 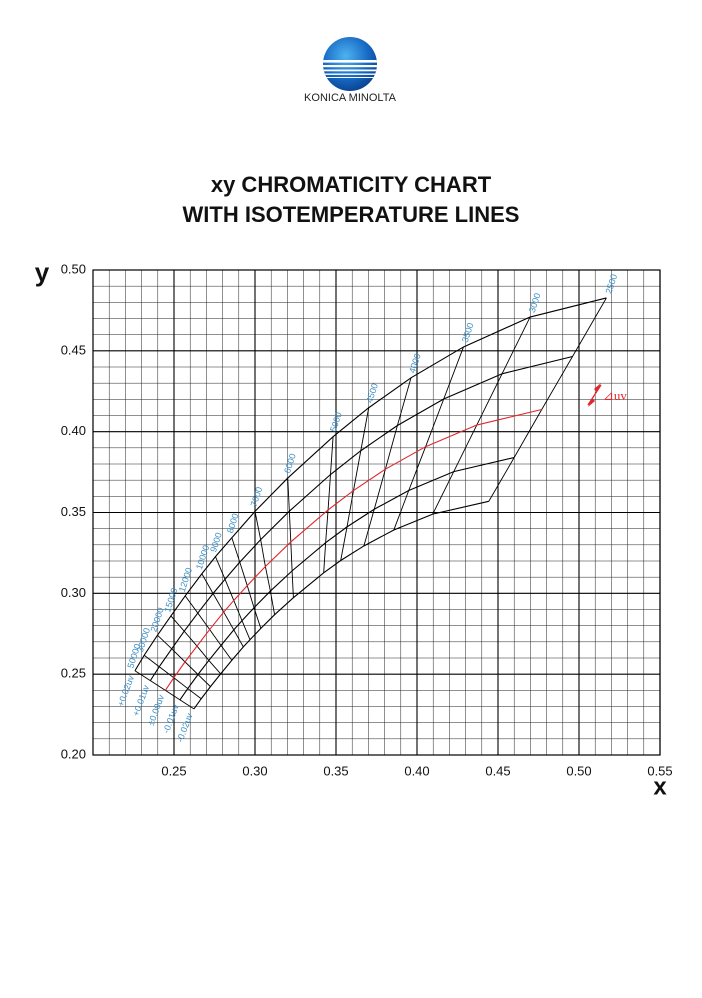 What do you see at coordinates (335, 770) in the screenshot?
I see `x-tick-label: 0.35` at bounding box center [335, 770].